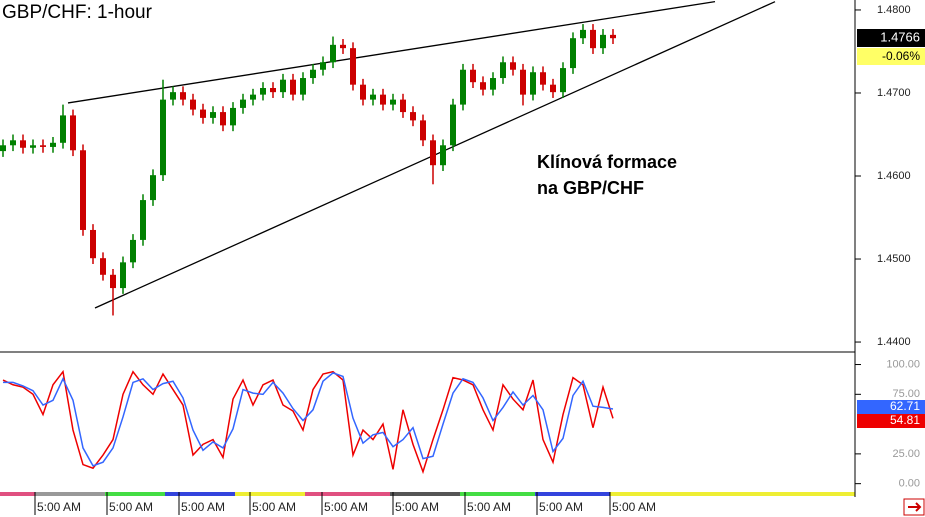 This screenshot has height=517, width=925. I want to click on change-box, so click(891, 56).